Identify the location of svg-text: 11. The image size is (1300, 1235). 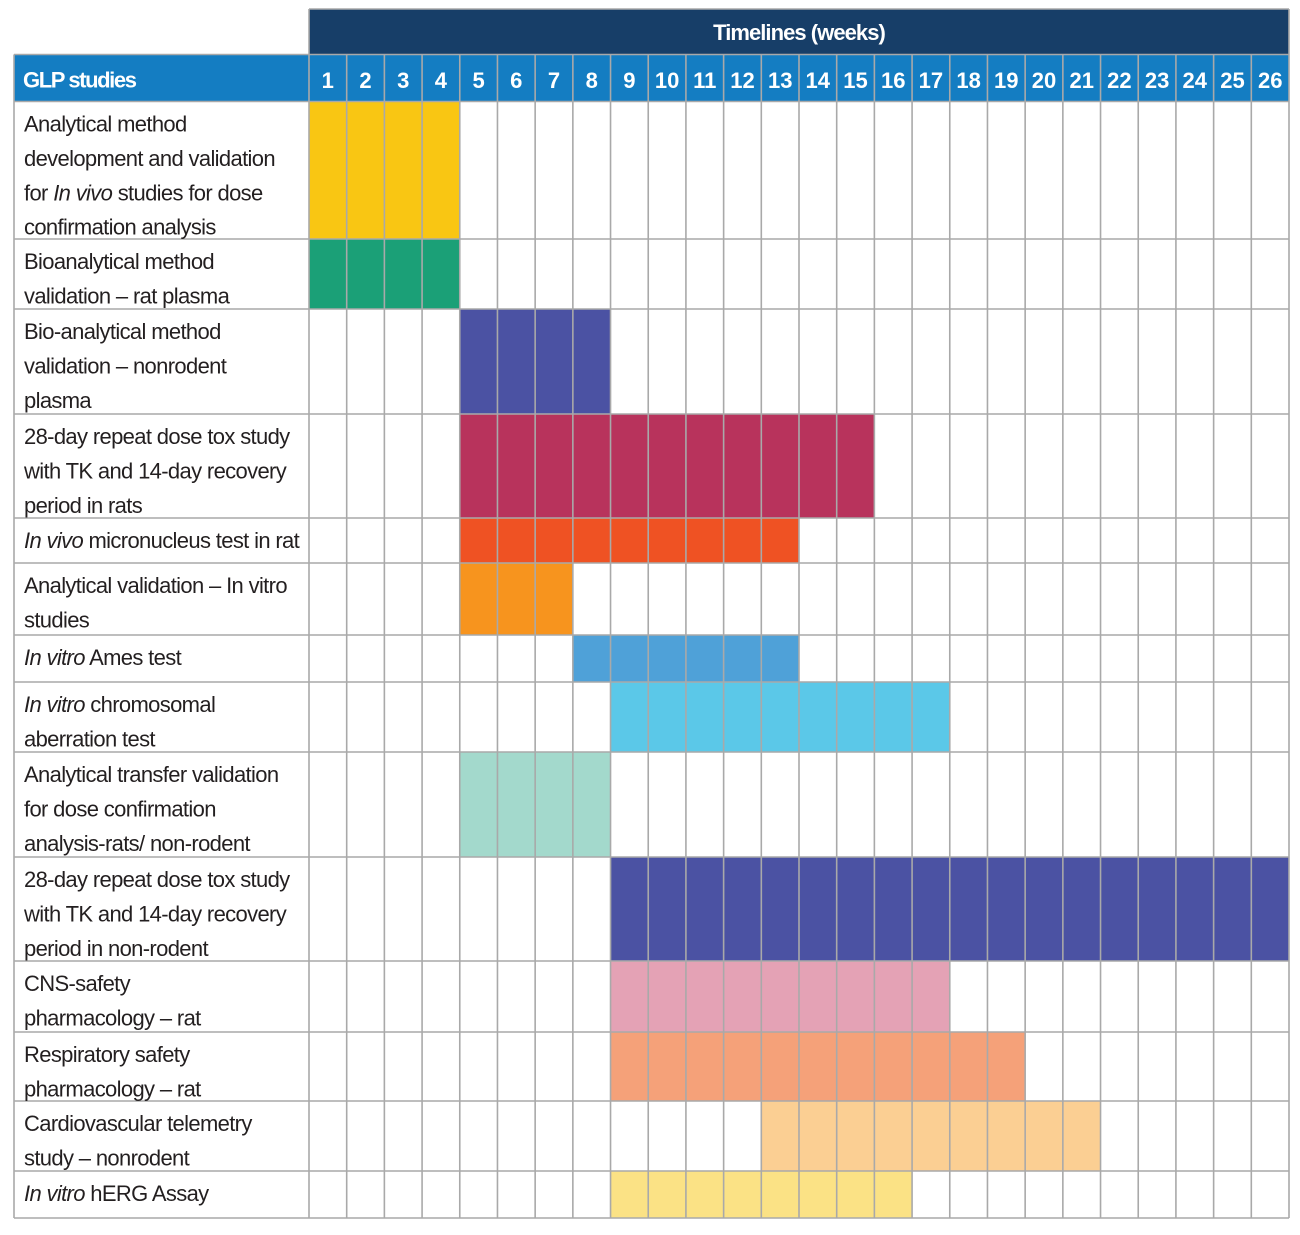
(704, 80).